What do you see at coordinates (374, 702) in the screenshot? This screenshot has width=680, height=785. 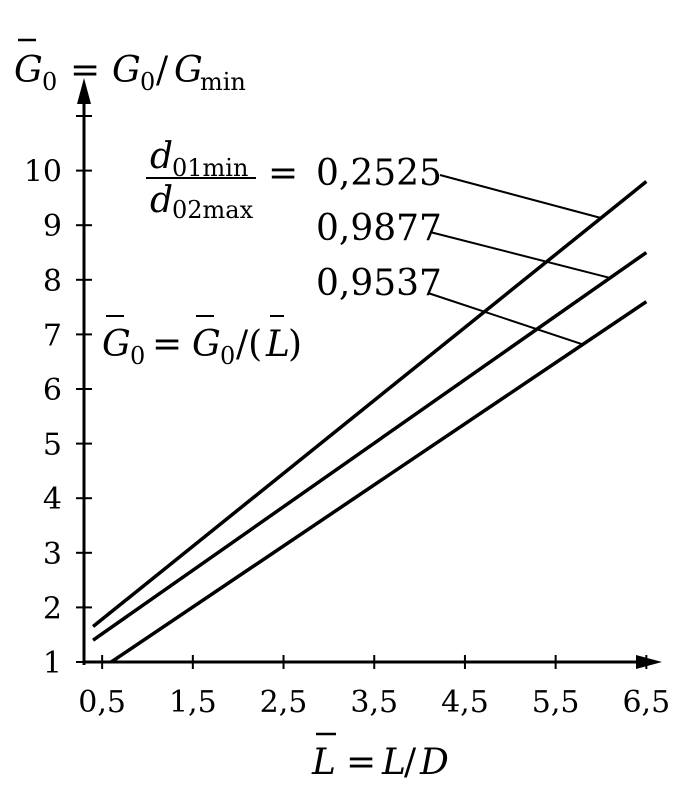 I see `x-tick-label: 3,5` at bounding box center [374, 702].